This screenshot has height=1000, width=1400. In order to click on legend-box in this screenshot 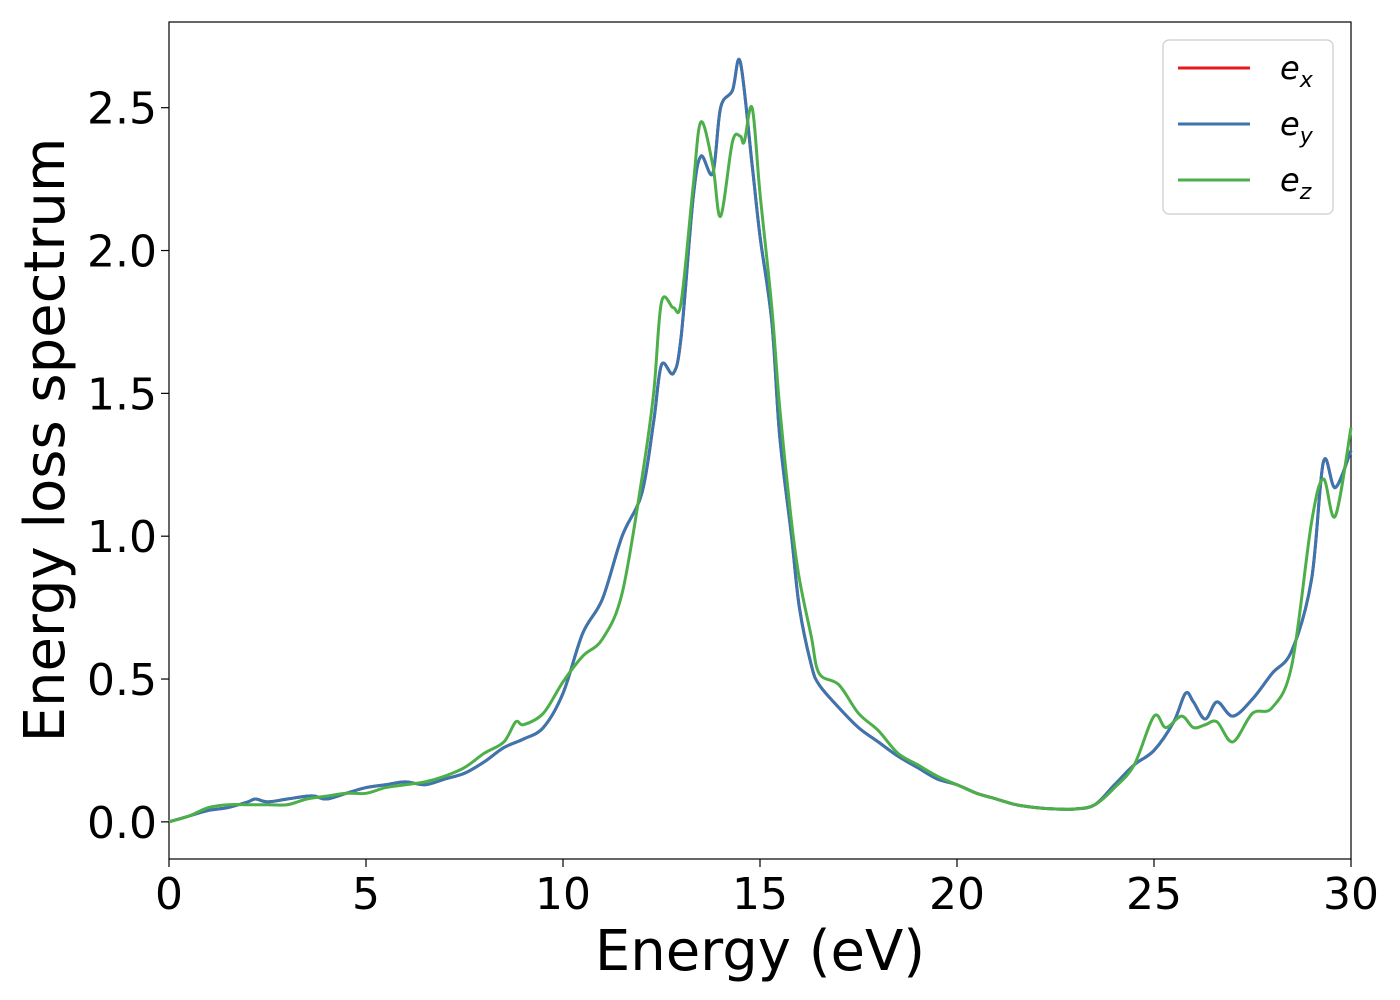, I will do `click(1248, 127)`.